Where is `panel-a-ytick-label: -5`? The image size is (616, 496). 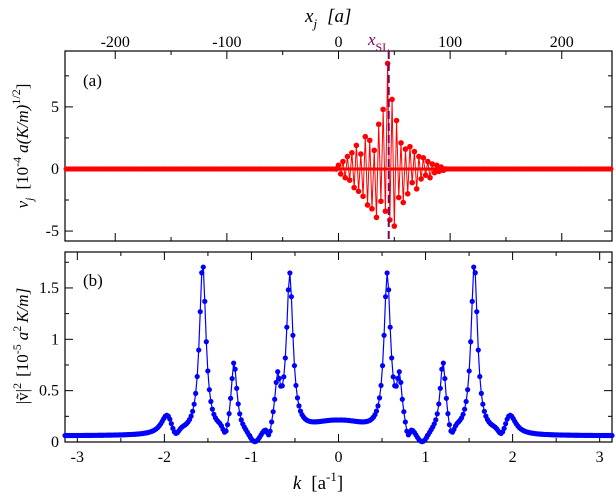 panel-a-ytick-label: -5 is located at coordinates (52, 231).